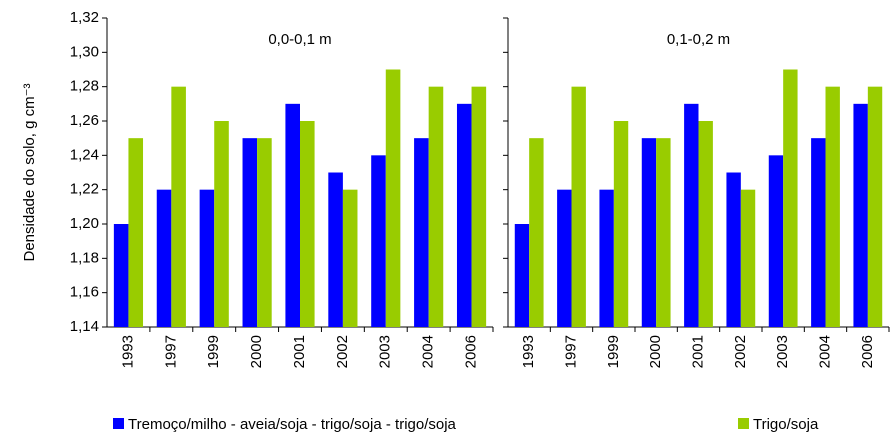 The height and width of the screenshot is (435, 893). What do you see at coordinates (29, 172) in the screenshot?
I see `y-axis-label: Densidade do solo, g cm⁻³` at bounding box center [29, 172].